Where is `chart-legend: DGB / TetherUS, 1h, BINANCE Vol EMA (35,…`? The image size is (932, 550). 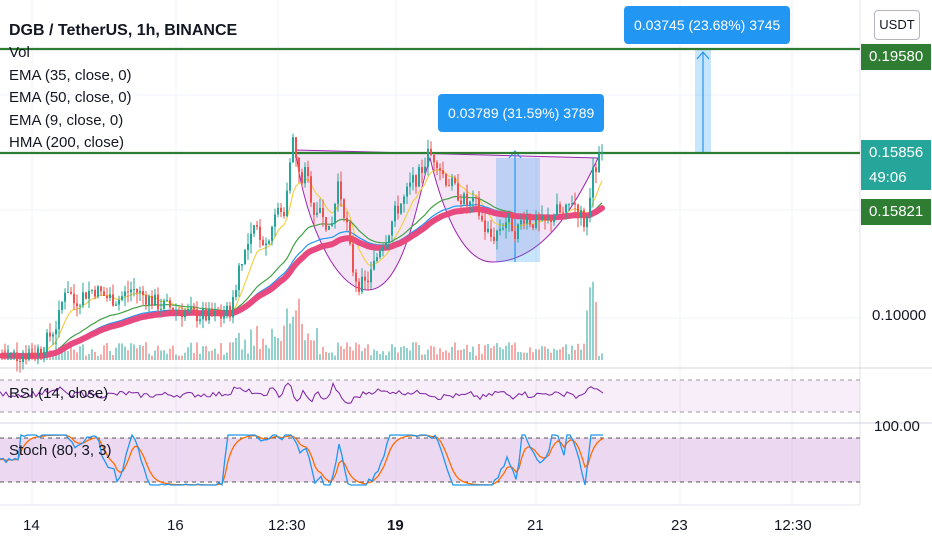 chart-legend: DGB / TetherUS, 1h, BINANCE Vol EMA (35,… is located at coordinates (123, 87).